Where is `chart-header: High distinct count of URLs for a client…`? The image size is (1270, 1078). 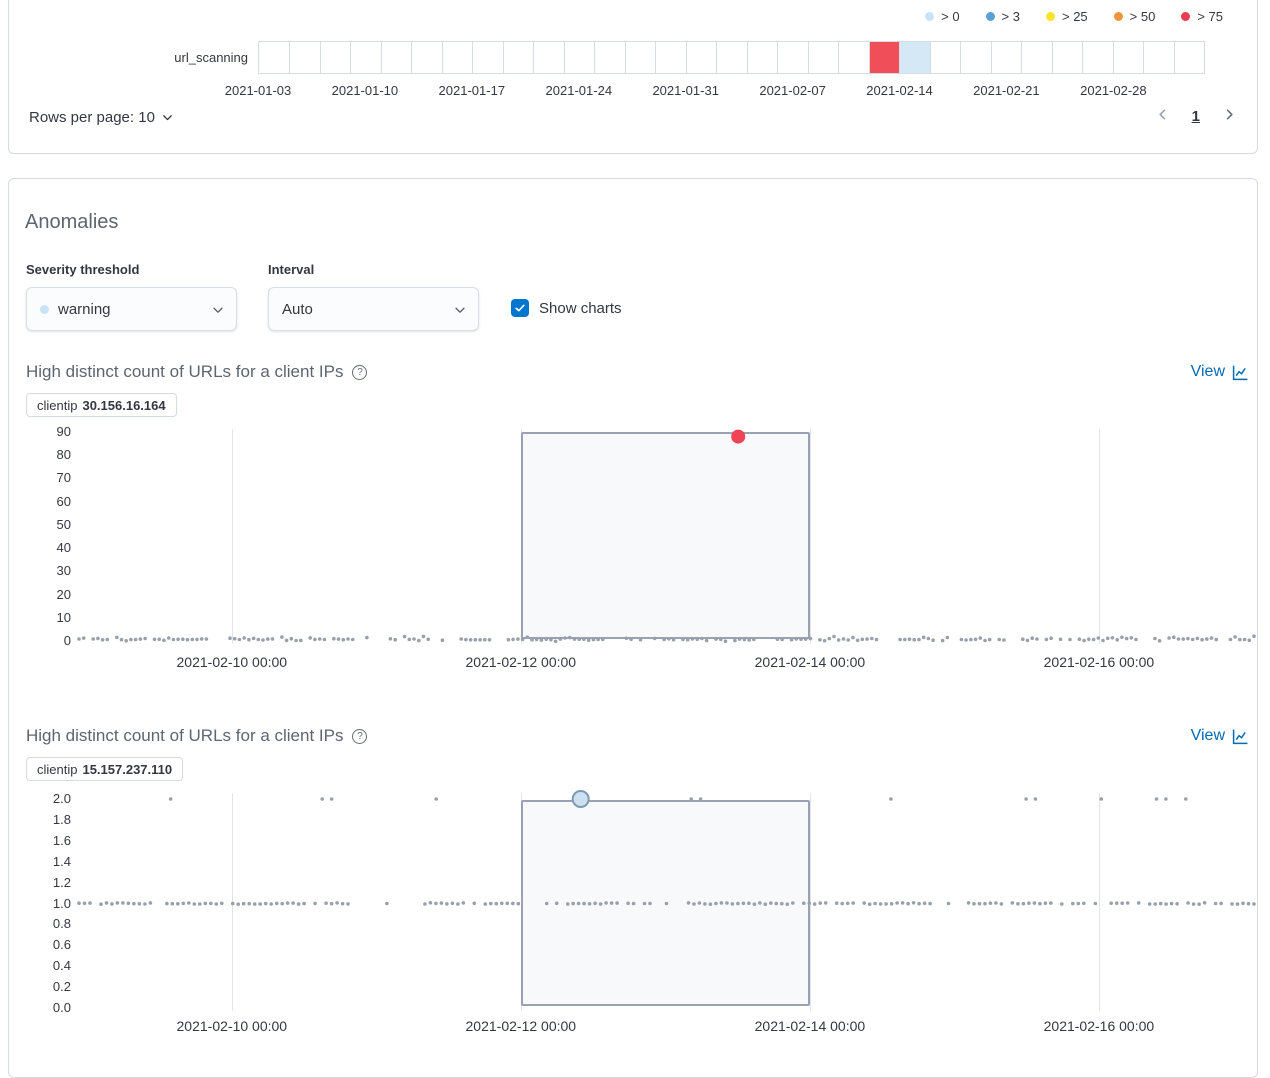 chart-header: High distinct count of URLs for a client… is located at coordinates (637, 736).